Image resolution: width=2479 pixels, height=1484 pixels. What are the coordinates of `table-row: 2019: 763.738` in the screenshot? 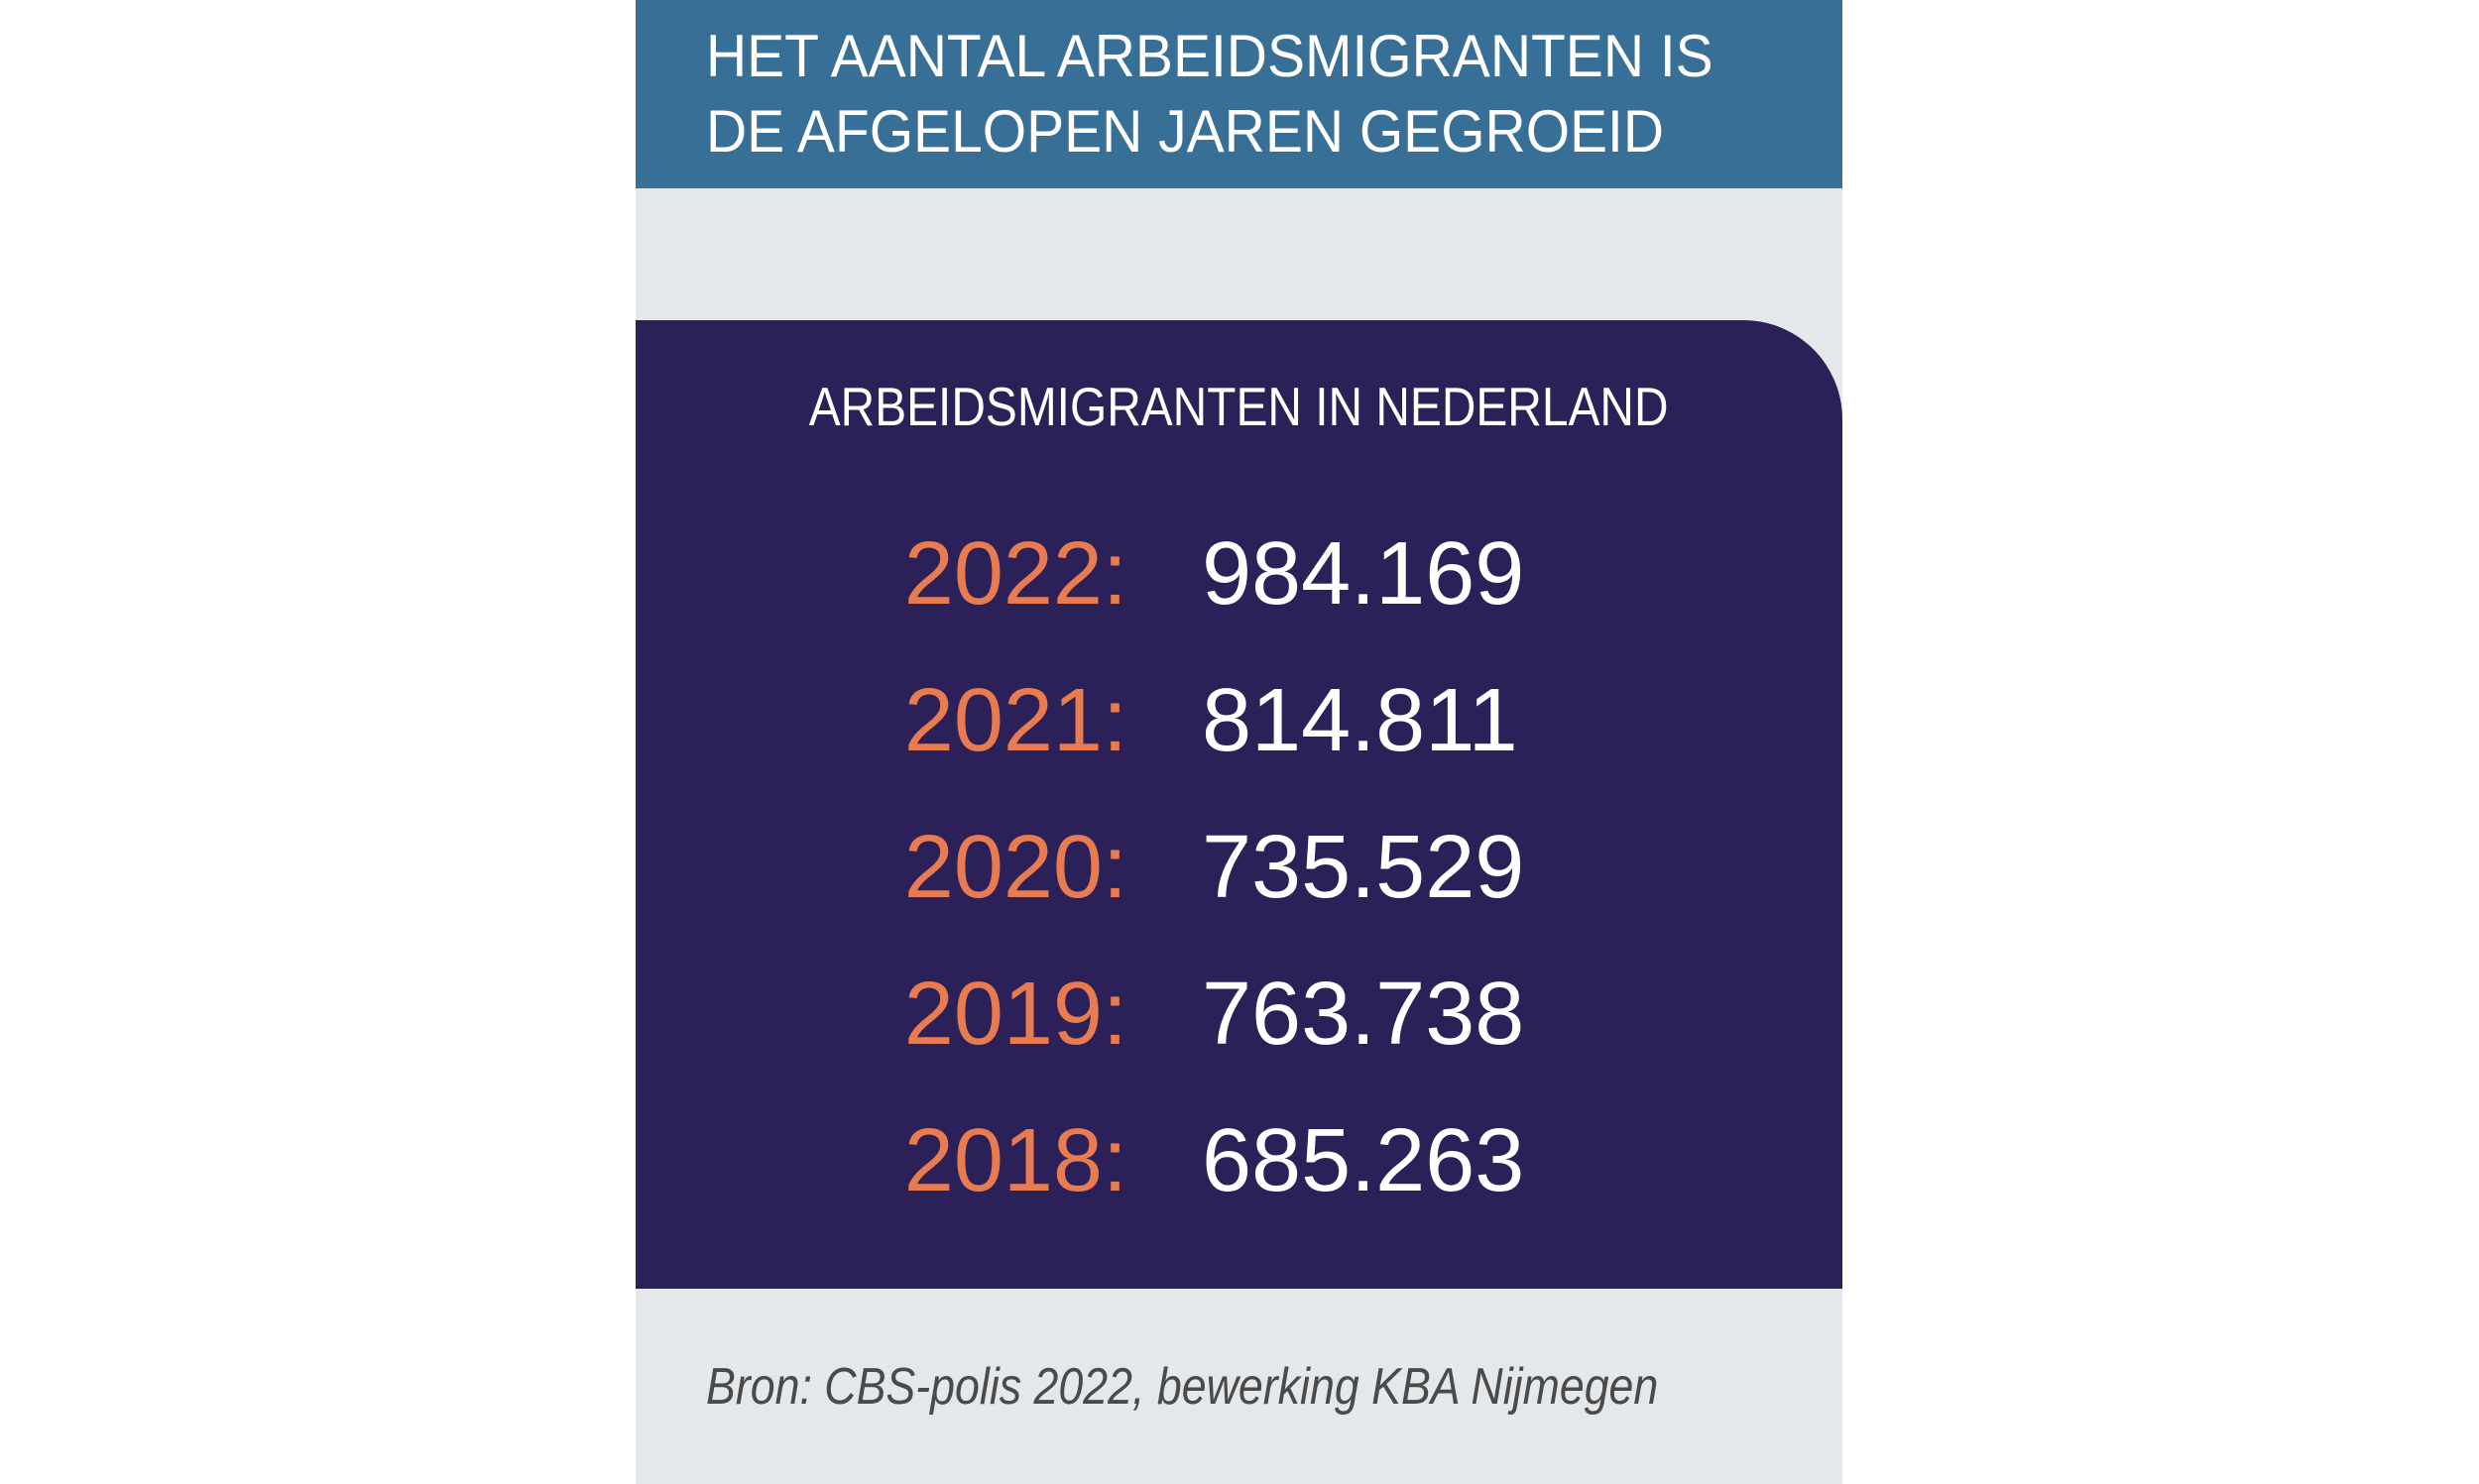 It's located at (1239, 1014).